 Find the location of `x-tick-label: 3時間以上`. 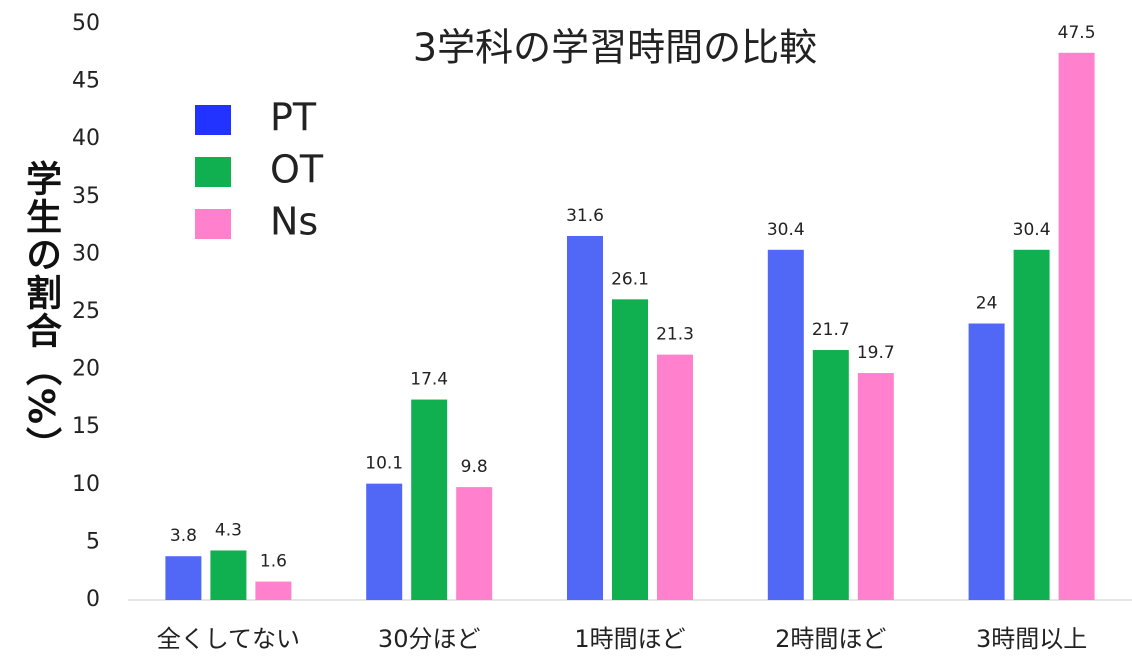

x-tick-label: 3時間以上 is located at coordinates (1031, 639).